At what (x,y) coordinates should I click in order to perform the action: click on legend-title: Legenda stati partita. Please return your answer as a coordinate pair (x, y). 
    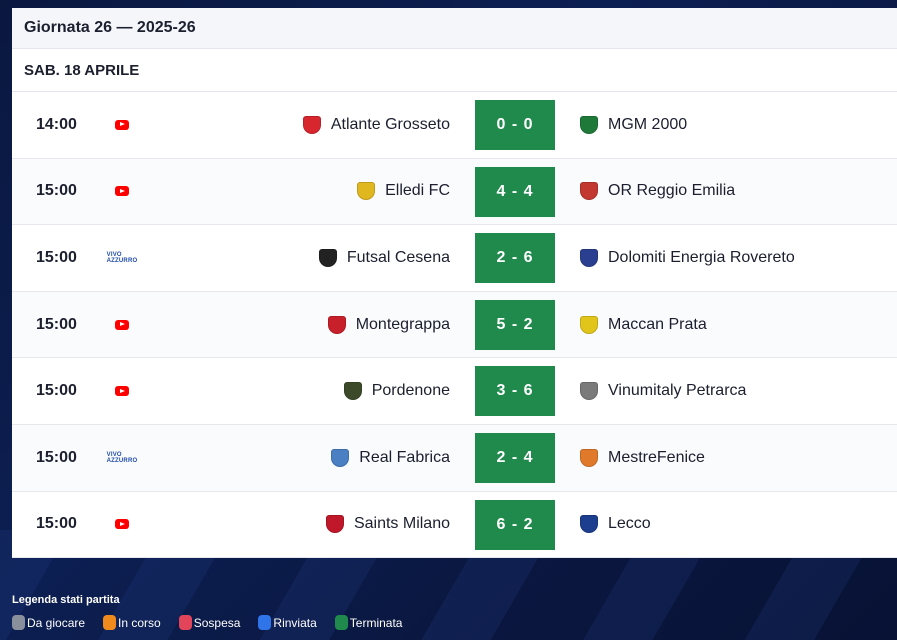
    Looking at the image, I should click on (66, 600).